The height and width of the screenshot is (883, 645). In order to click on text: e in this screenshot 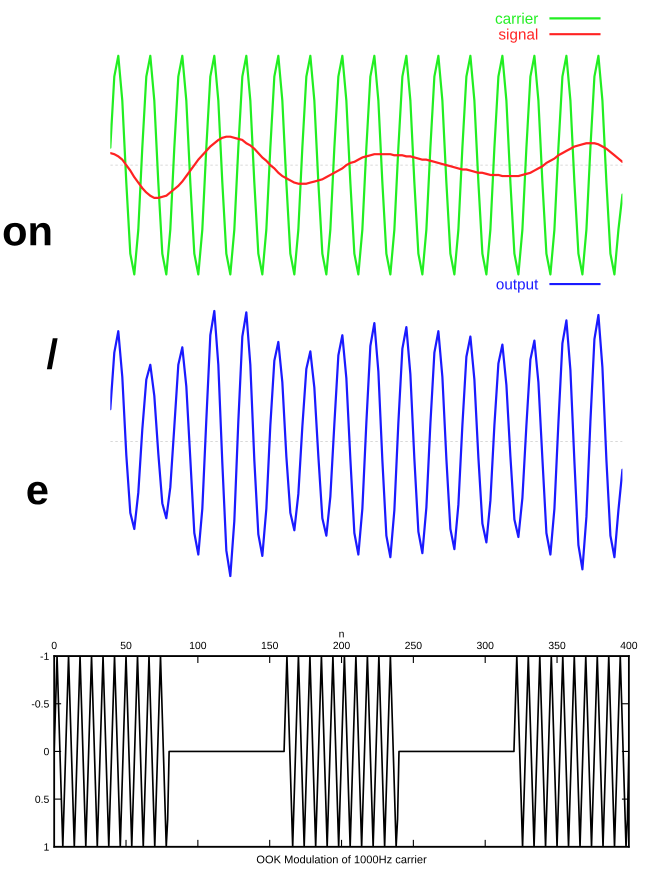, I will do `click(37, 493)`.